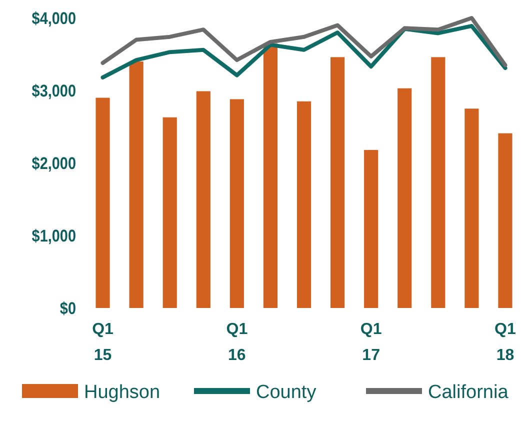  What do you see at coordinates (286, 392) in the screenshot?
I see `legend-label: County` at bounding box center [286, 392].